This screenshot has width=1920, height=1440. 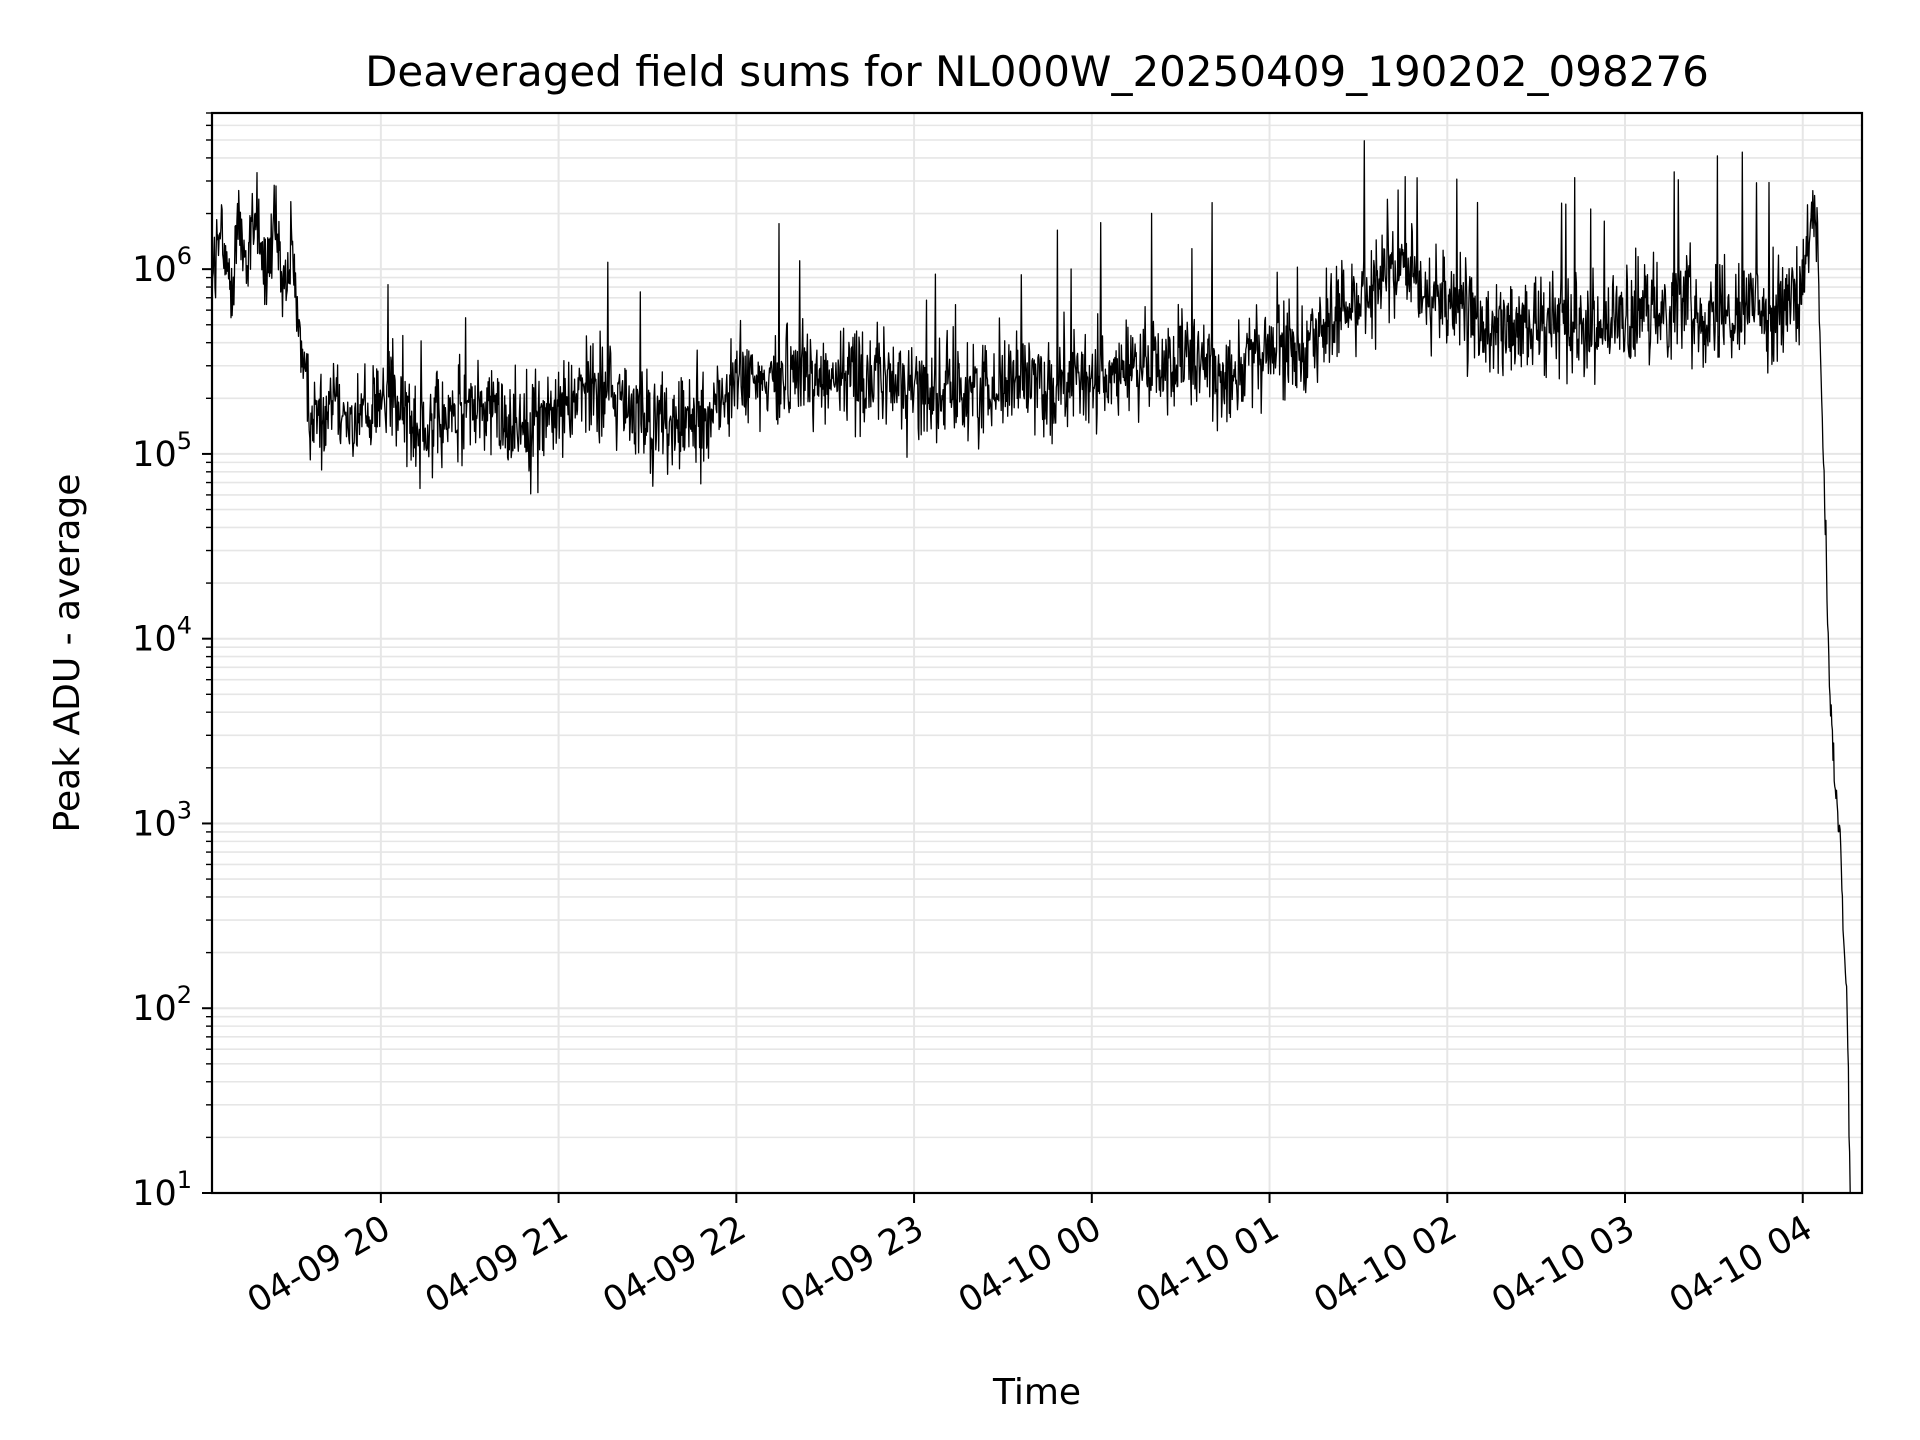 I want to click on y-tick-label-exp: 1, so click(x=184, y=1180).